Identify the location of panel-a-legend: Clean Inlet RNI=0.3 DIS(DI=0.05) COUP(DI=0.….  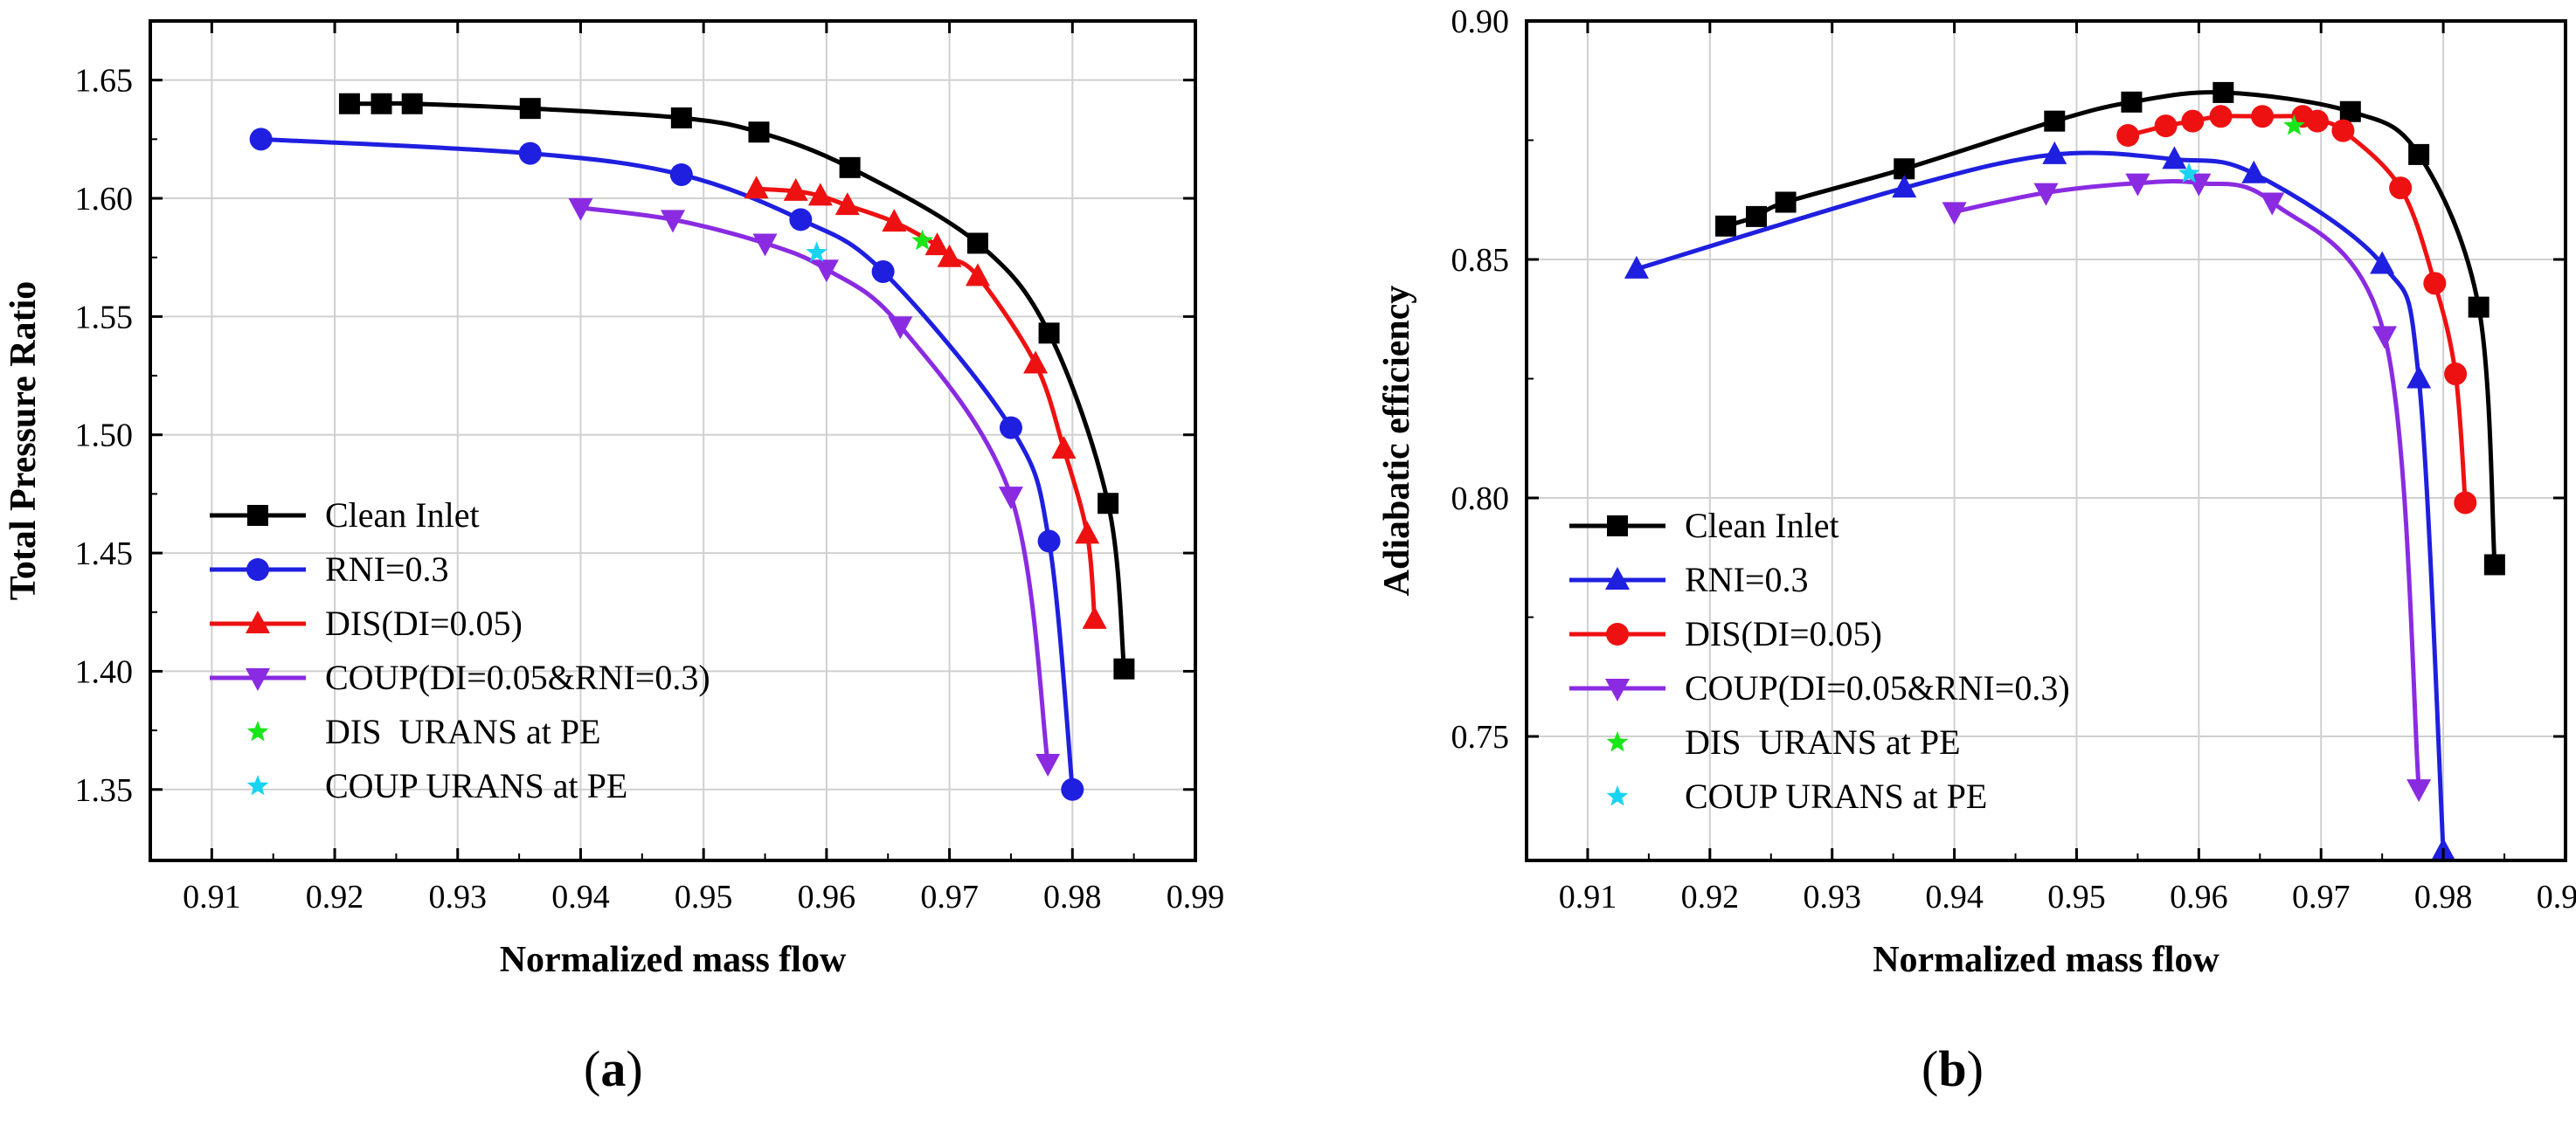
(460, 650).